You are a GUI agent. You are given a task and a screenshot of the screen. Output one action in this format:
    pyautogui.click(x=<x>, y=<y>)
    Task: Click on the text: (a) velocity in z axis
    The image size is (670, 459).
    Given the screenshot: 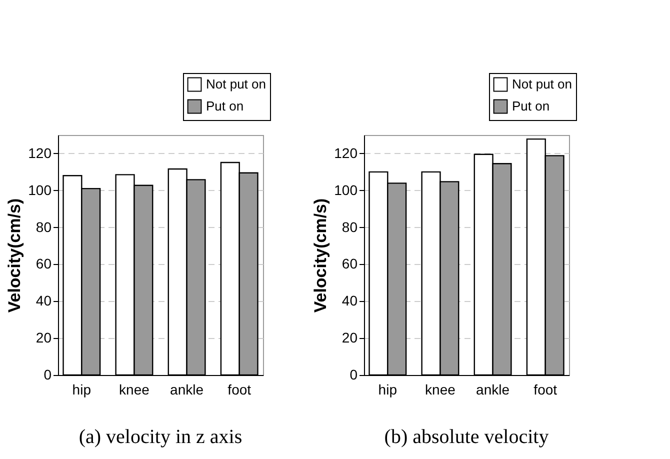 What is the action you would take?
    pyautogui.click(x=160, y=437)
    